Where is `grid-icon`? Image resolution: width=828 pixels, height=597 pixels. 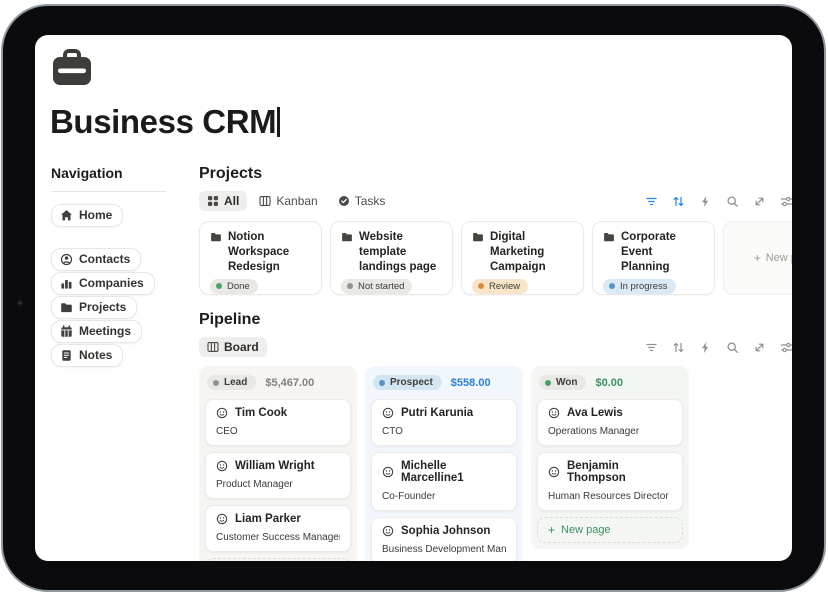
grid-icon is located at coordinates (213, 201).